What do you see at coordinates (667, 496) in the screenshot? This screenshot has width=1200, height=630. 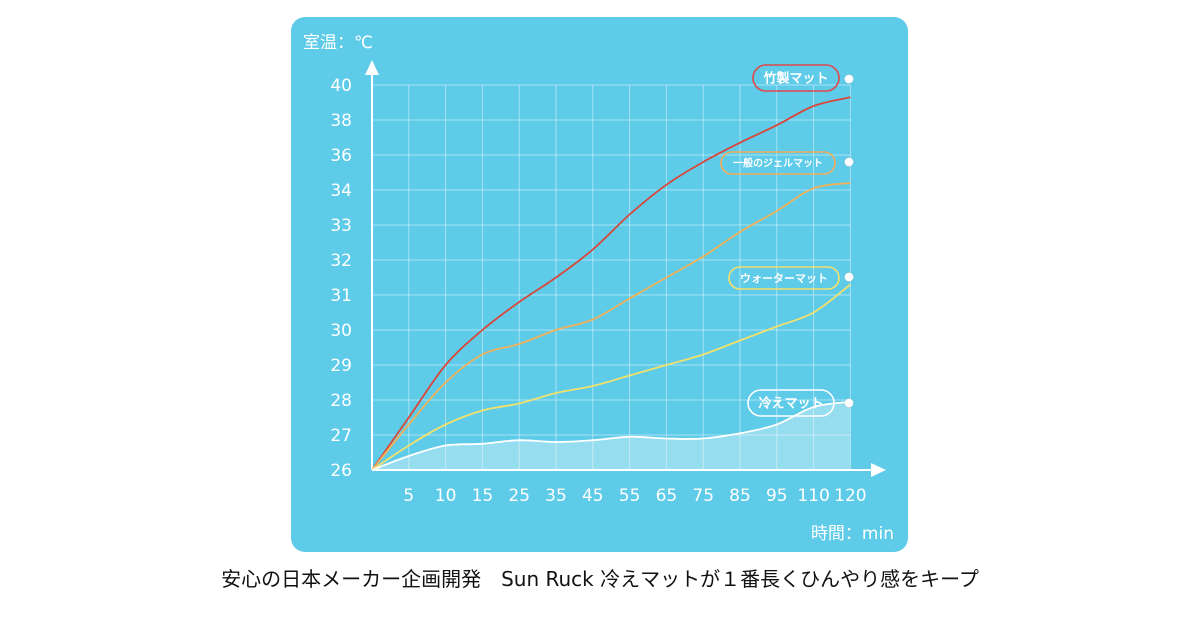 I see `x-tick-label: 65` at bounding box center [667, 496].